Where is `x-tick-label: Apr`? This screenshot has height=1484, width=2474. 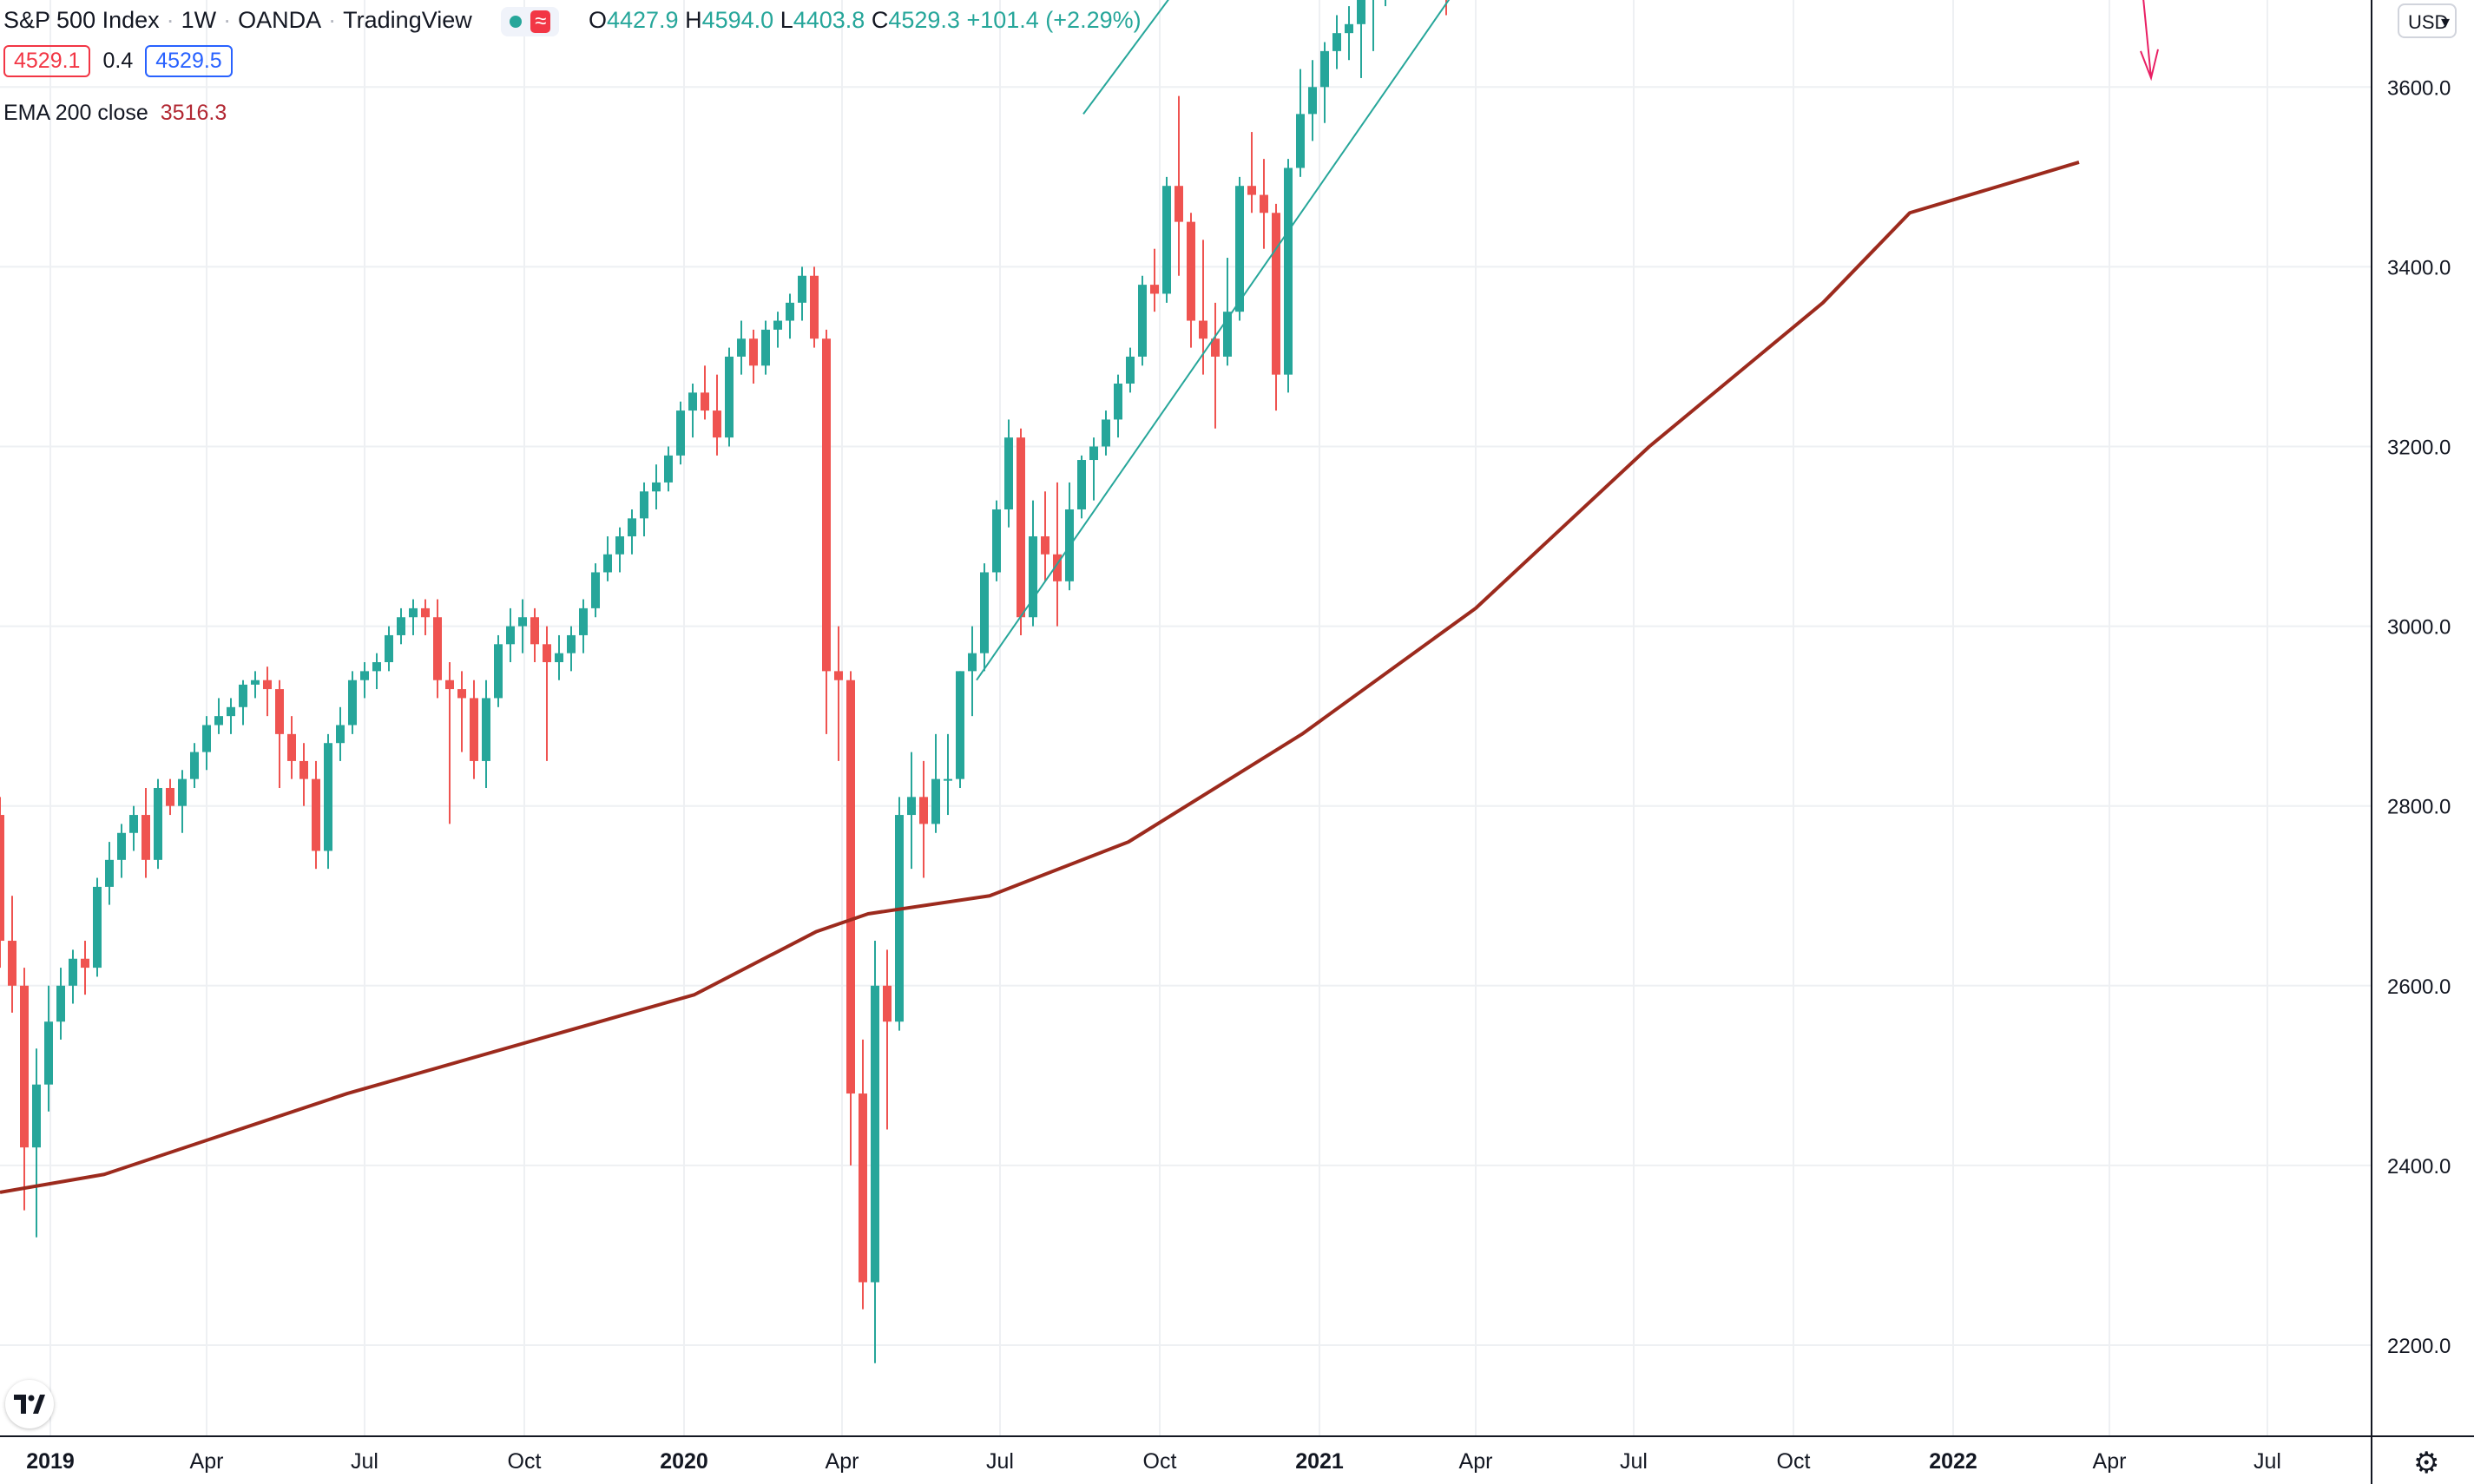 x-tick-label: Apr is located at coordinates (2110, 1462).